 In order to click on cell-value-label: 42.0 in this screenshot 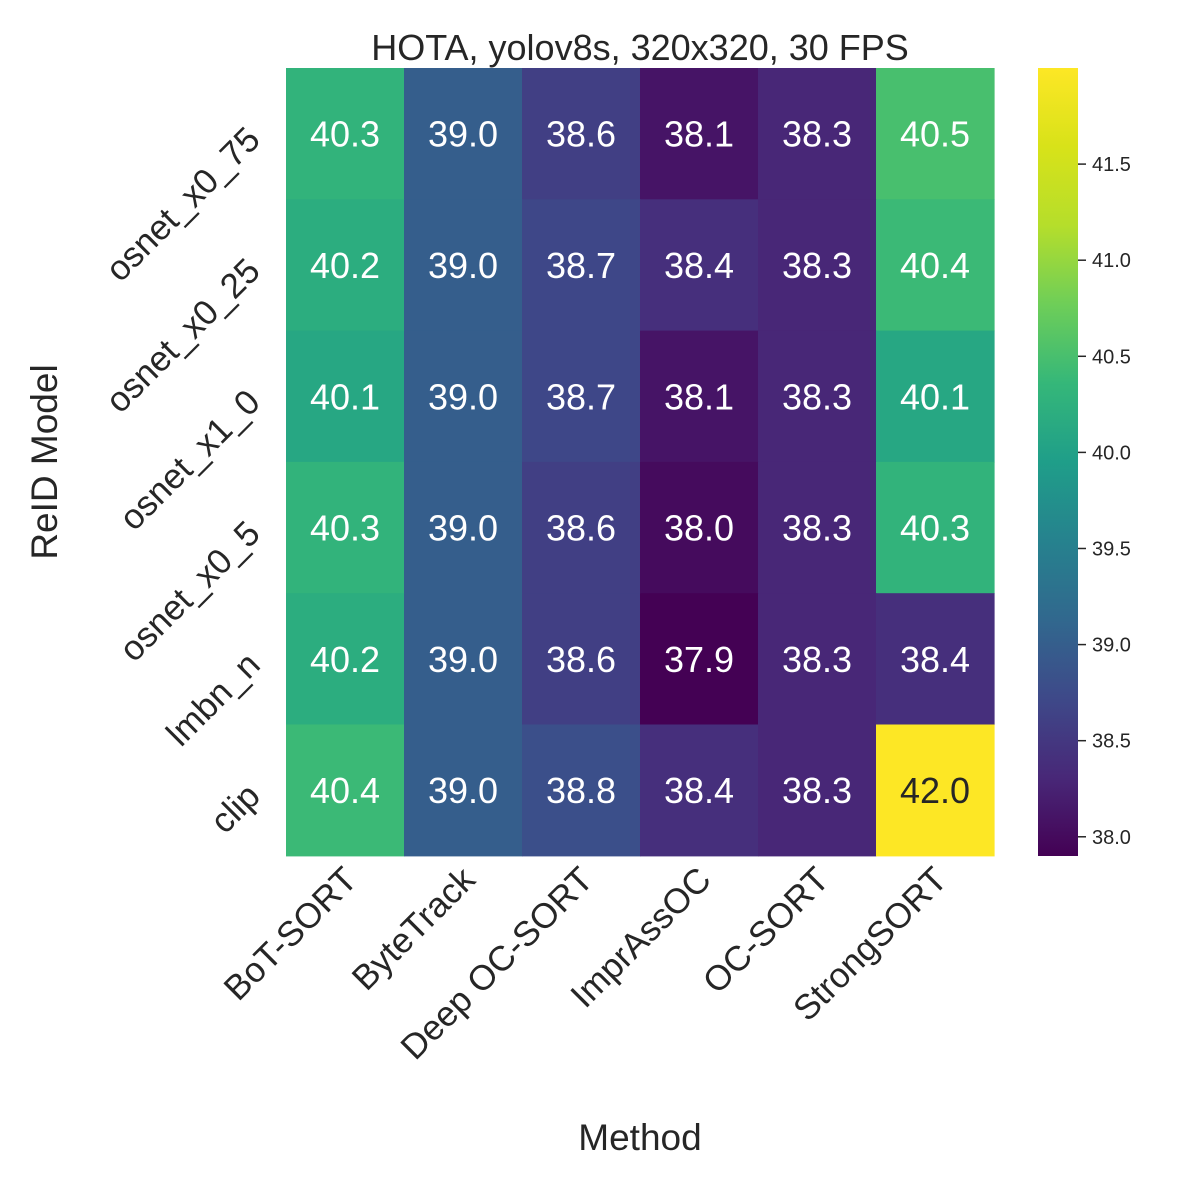, I will do `click(935, 790)`.